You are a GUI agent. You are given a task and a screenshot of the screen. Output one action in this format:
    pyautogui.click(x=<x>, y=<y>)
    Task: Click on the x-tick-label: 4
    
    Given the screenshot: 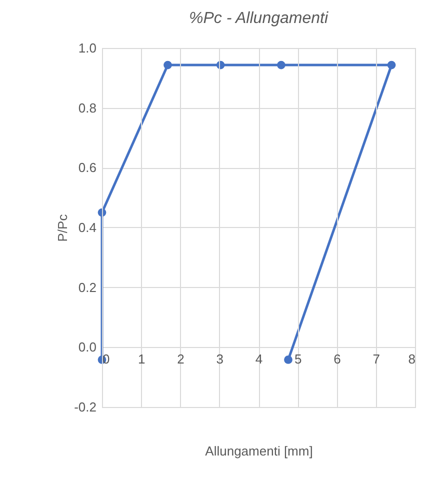 What is the action you would take?
    pyautogui.click(x=259, y=359)
    